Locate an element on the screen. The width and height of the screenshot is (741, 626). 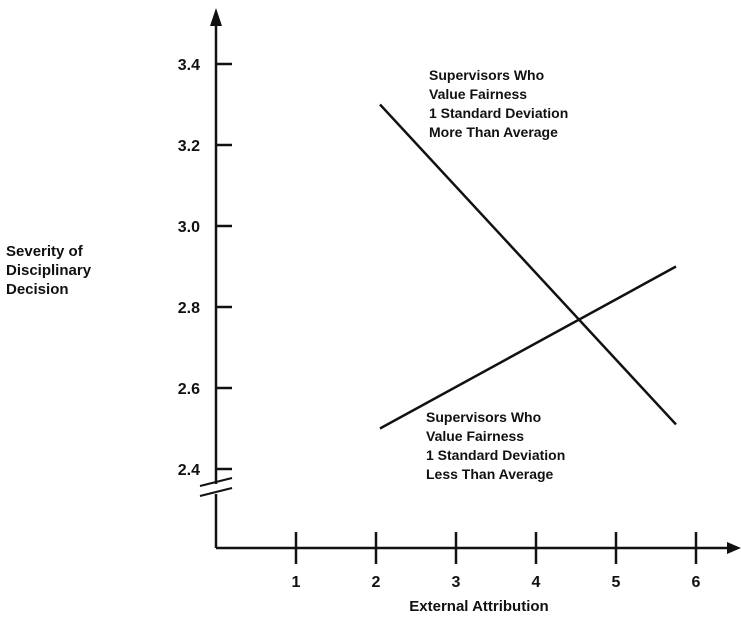
y-axis-break-mark-lower is located at coordinates (216, 492).